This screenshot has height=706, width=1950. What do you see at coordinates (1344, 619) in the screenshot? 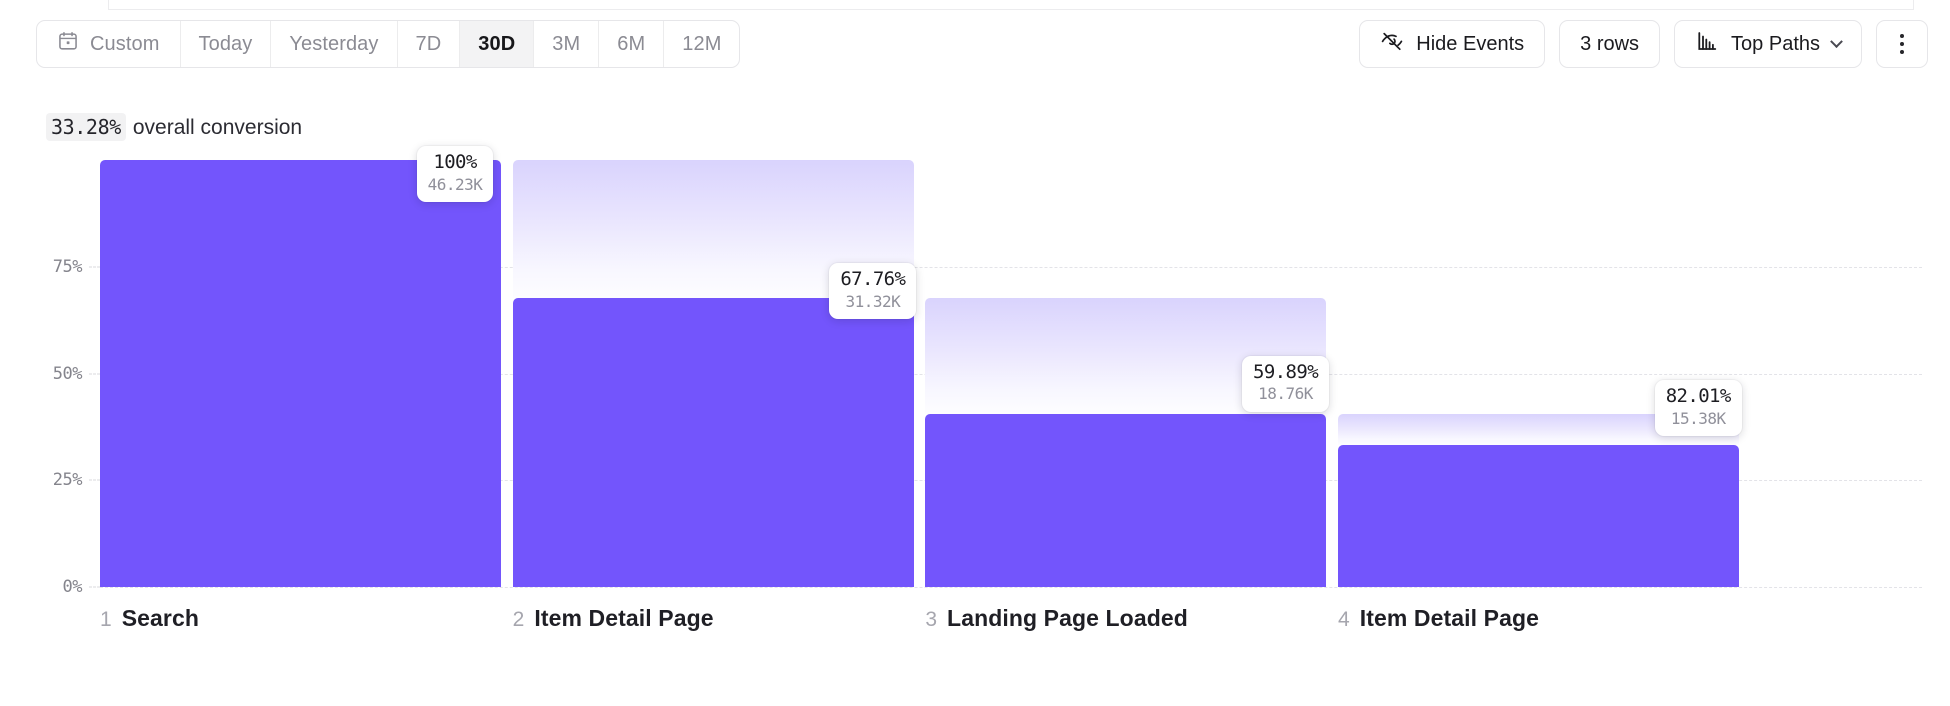
I see `x-step-number-4: 4` at bounding box center [1344, 619].